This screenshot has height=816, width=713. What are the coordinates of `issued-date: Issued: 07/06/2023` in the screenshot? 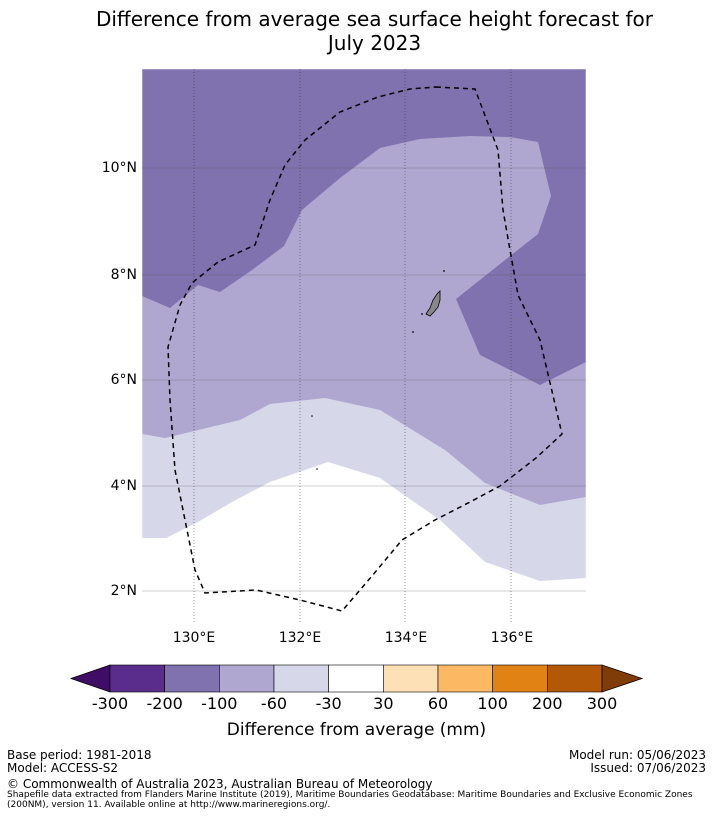 It's located at (648, 768).